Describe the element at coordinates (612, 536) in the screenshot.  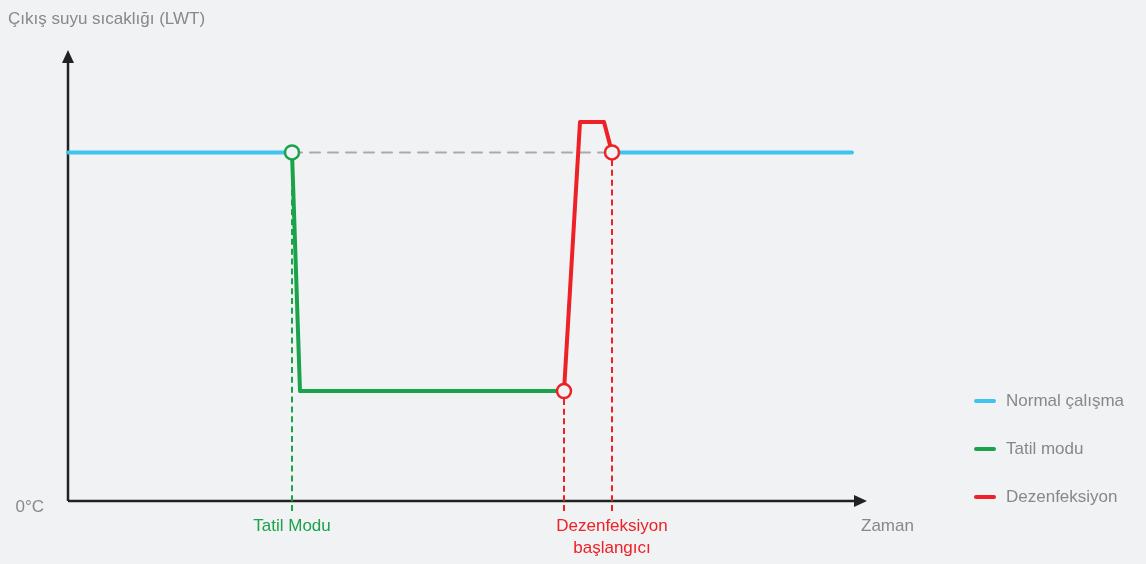
I see `x-tick-label: Dezenfeksiyon başlangıcı` at that location.